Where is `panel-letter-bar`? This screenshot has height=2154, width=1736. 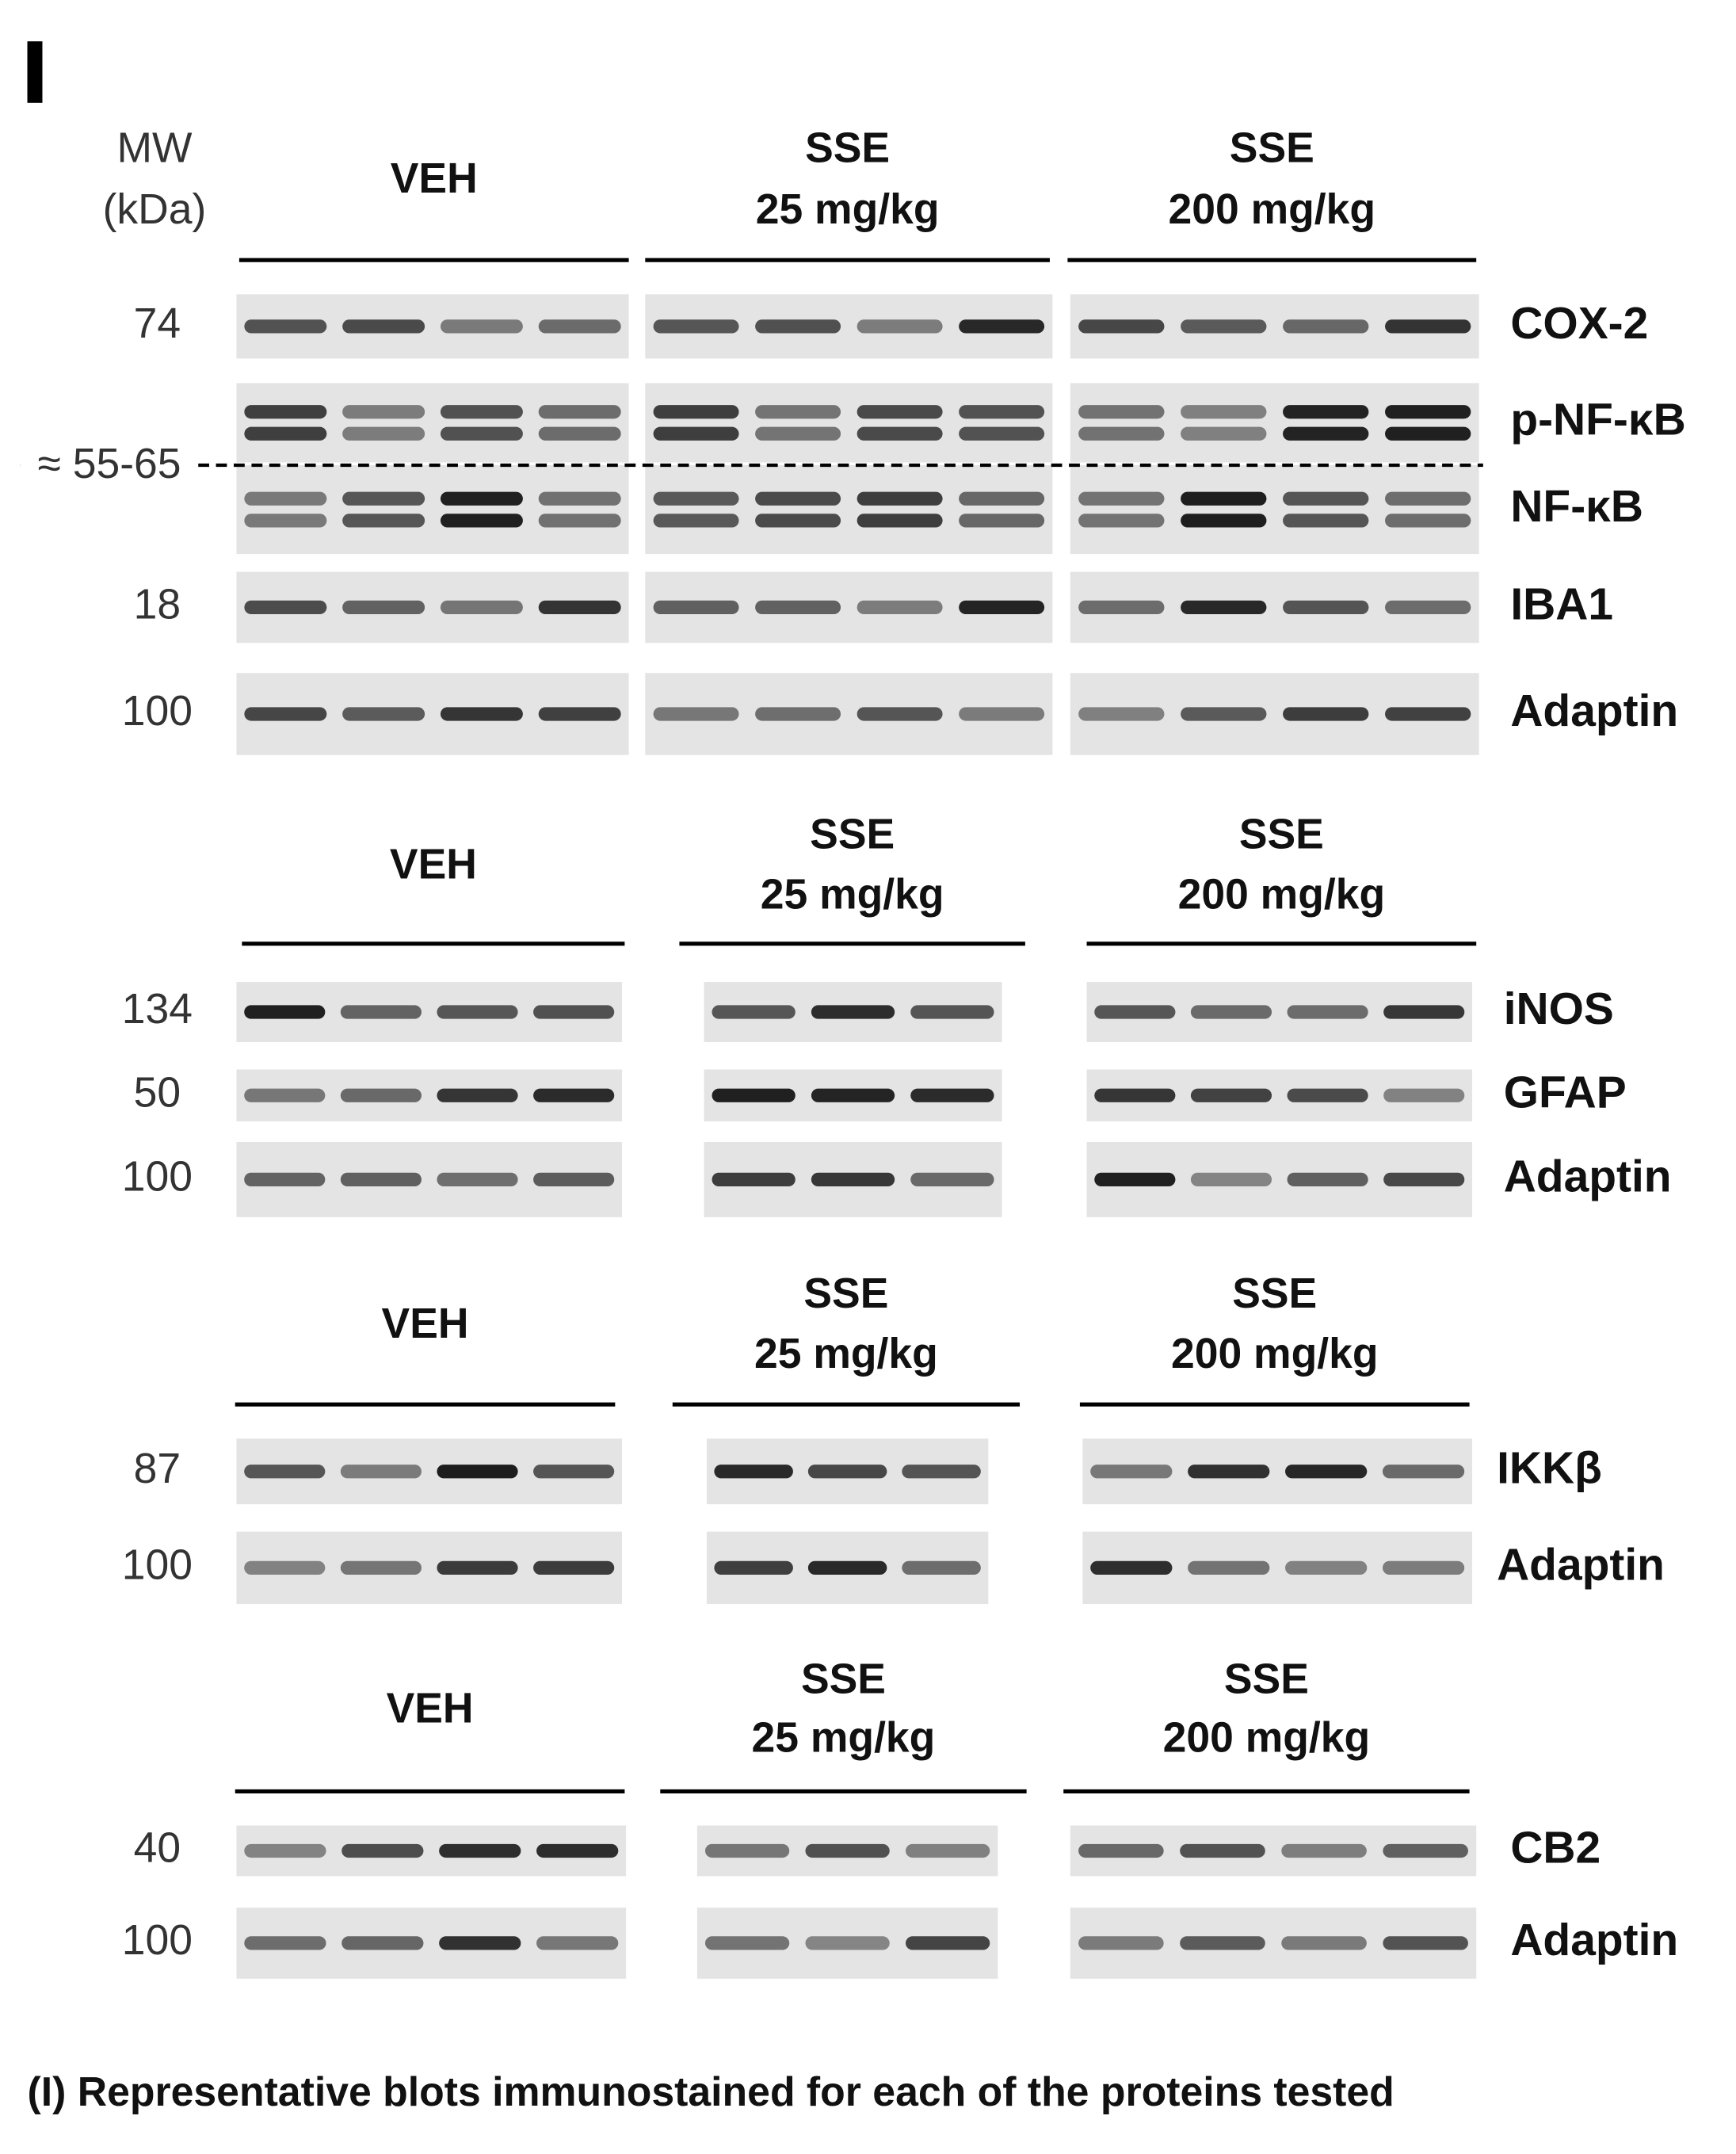
panel-letter-bar is located at coordinates (35, 72).